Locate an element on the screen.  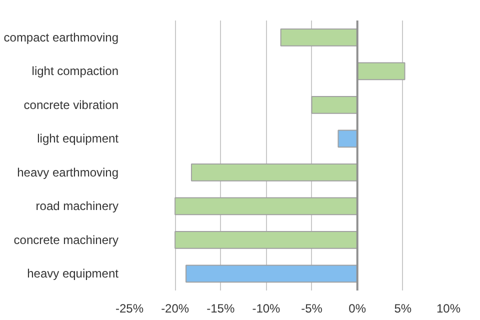
y-tick-label: heavy equipment is located at coordinates (73, 273).